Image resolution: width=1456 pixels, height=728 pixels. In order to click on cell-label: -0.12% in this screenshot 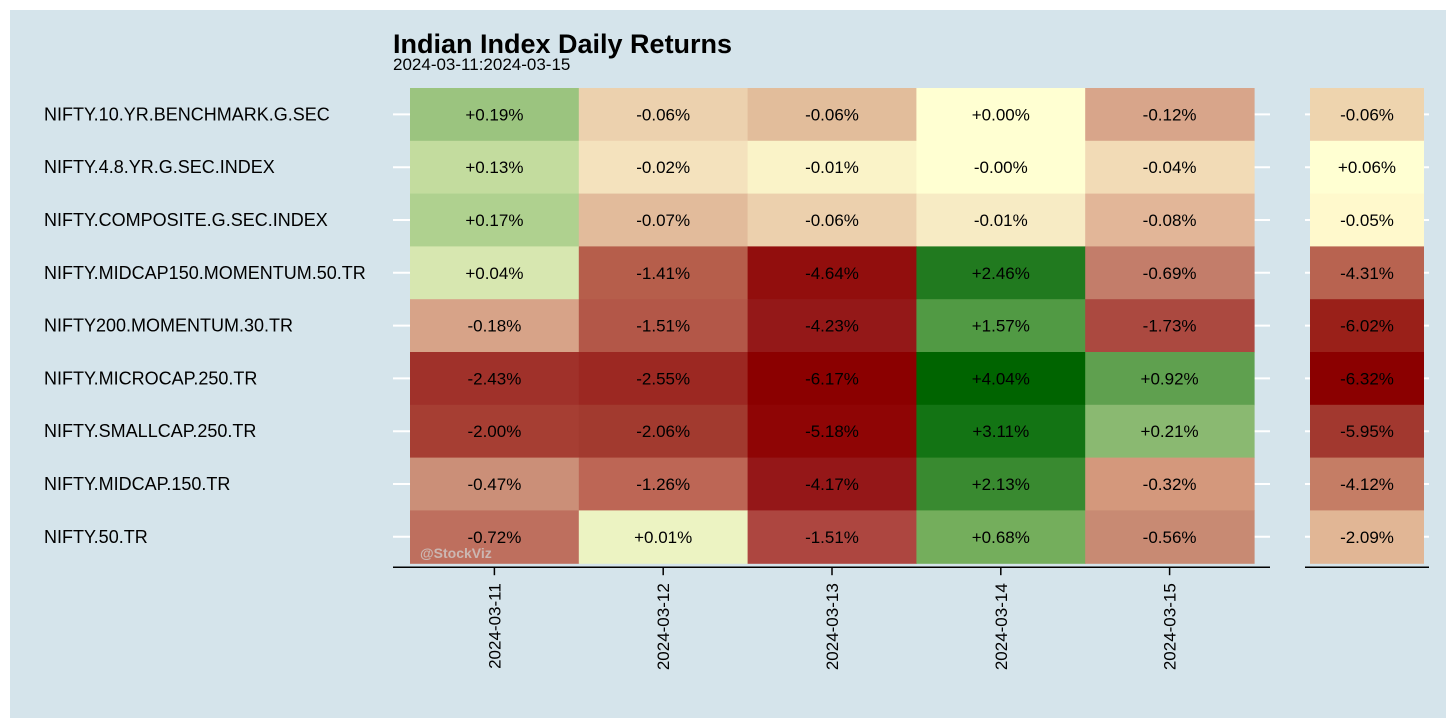, I will do `click(1170, 114)`.